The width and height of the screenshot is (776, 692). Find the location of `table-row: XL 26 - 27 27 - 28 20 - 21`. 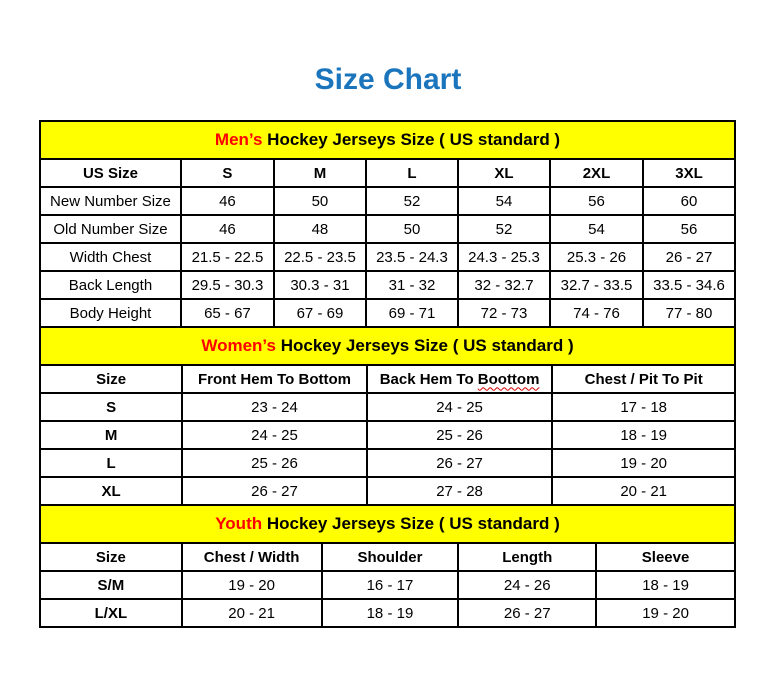

table-row: XL 26 - 27 27 - 28 20 - 21 is located at coordinates (387, 490).